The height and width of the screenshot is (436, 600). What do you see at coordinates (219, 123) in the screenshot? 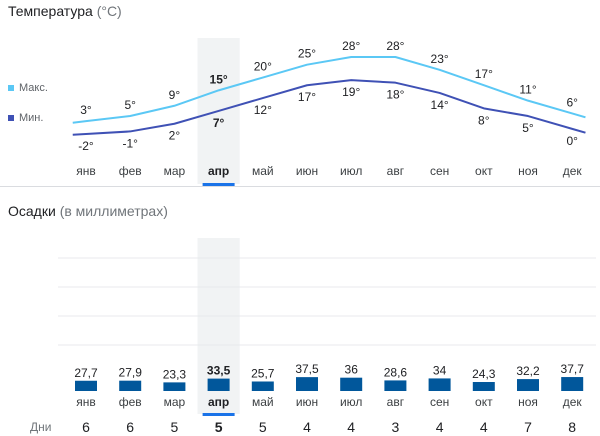
I see `min-temp-label-3: 7°` at bounding box center [219, 123].